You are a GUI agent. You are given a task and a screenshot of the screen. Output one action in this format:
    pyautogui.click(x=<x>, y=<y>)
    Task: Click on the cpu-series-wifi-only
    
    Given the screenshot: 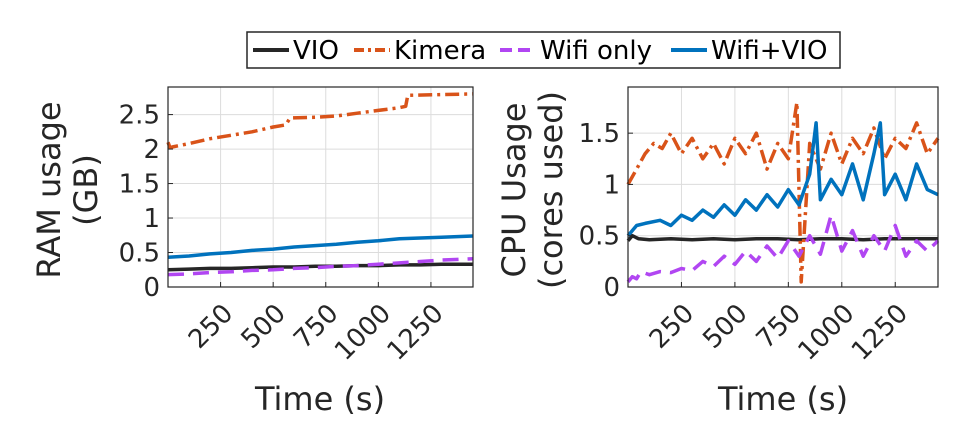 What is the action you would take?
    pyautogui.click(x=783, y=248)
    